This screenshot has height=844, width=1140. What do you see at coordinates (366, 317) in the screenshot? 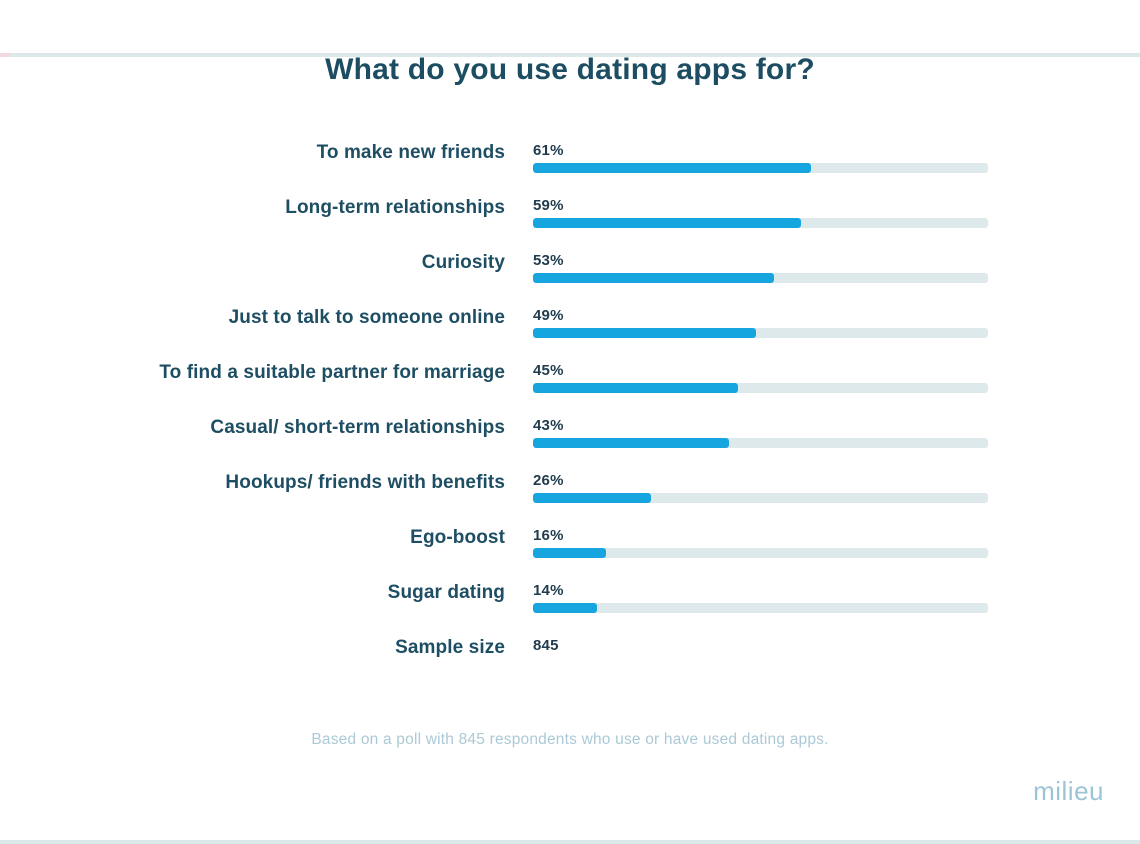
I see `category-label: Just to talk to someone online` at bounding box center [366, 317].